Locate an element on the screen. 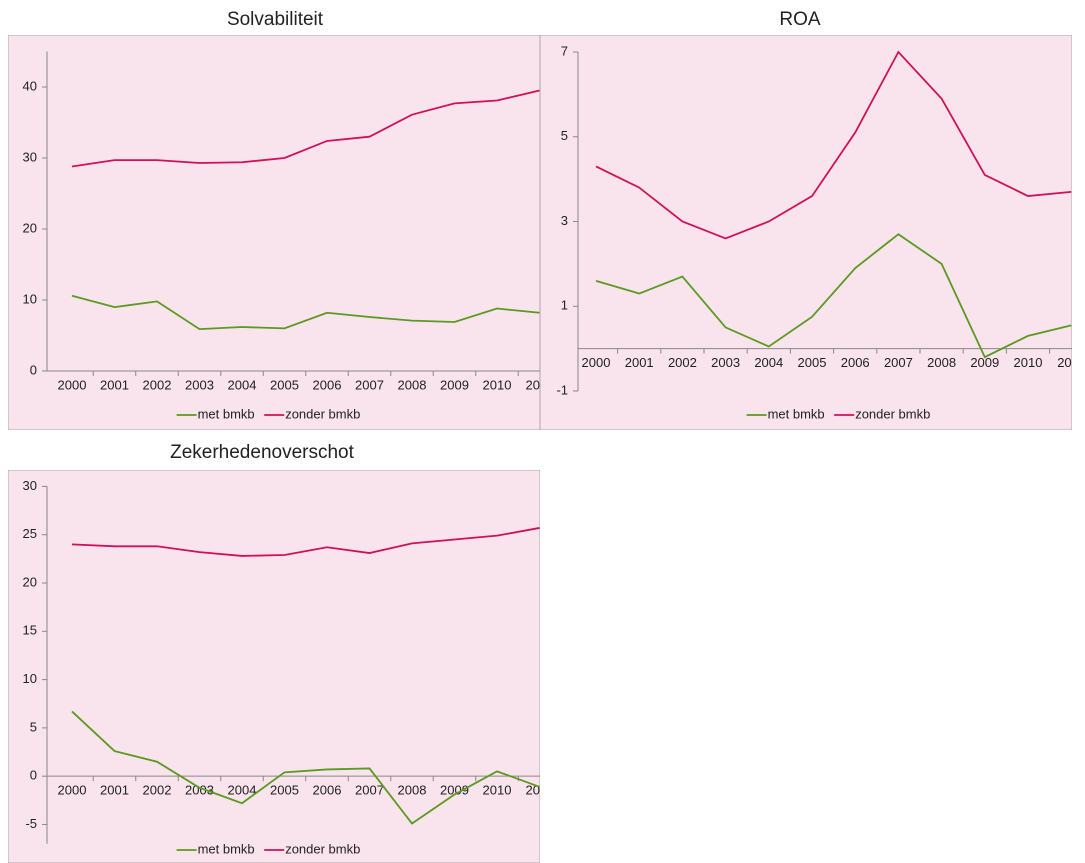 Image resolution: width=1085 pixels, height=863 pixels. y-tick-label: -5 is located at coordinates (31, 823).